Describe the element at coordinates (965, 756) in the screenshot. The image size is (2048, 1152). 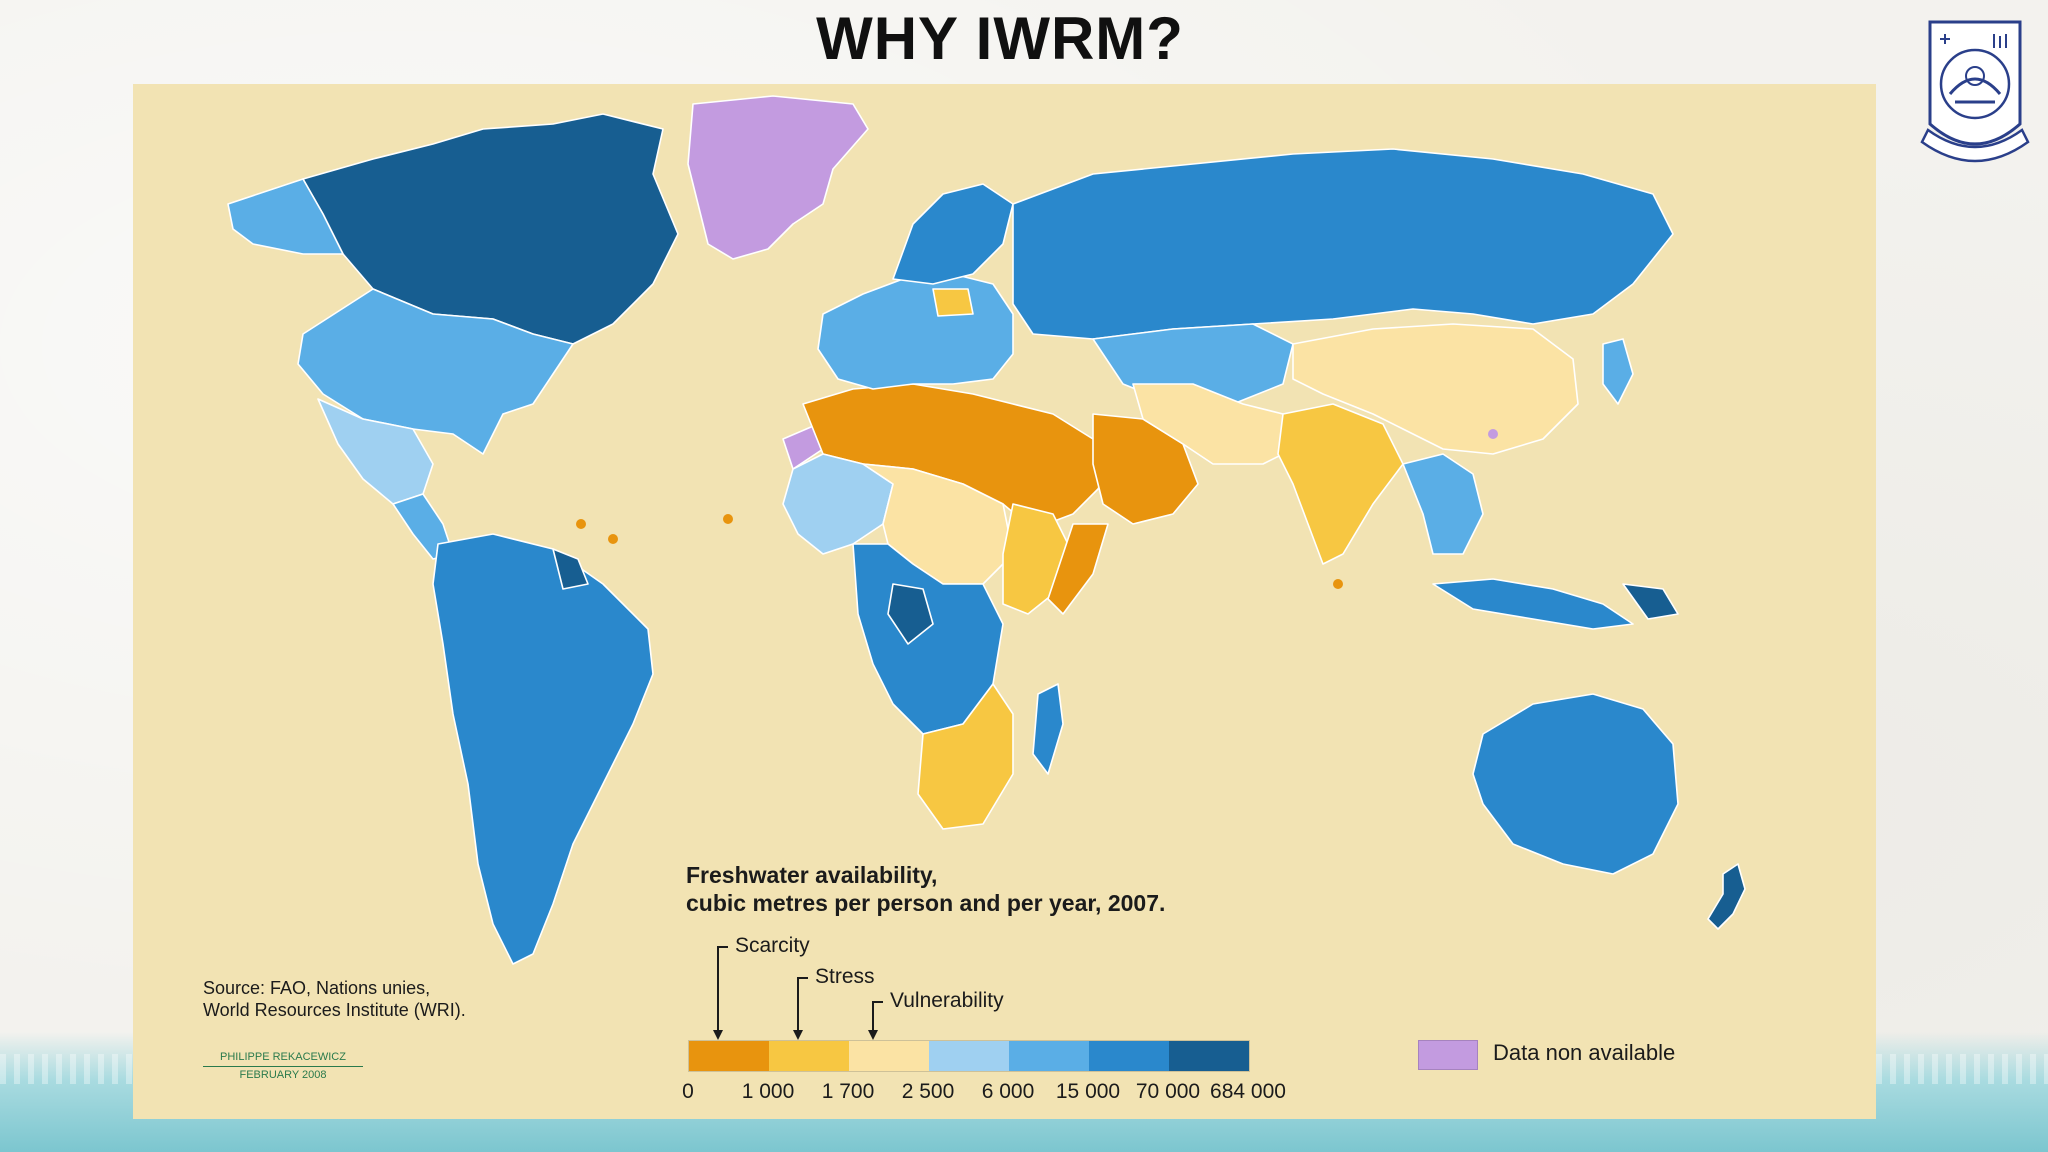
I see `southern-africa` at that location.